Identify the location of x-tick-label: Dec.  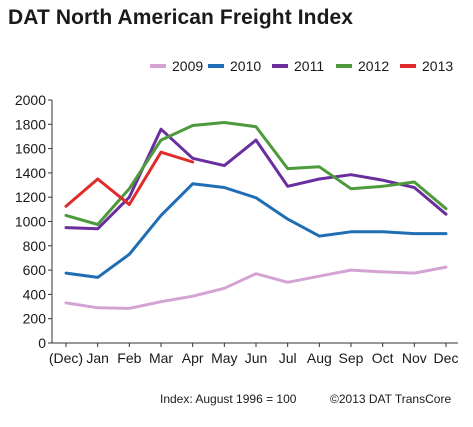
(446, 358).